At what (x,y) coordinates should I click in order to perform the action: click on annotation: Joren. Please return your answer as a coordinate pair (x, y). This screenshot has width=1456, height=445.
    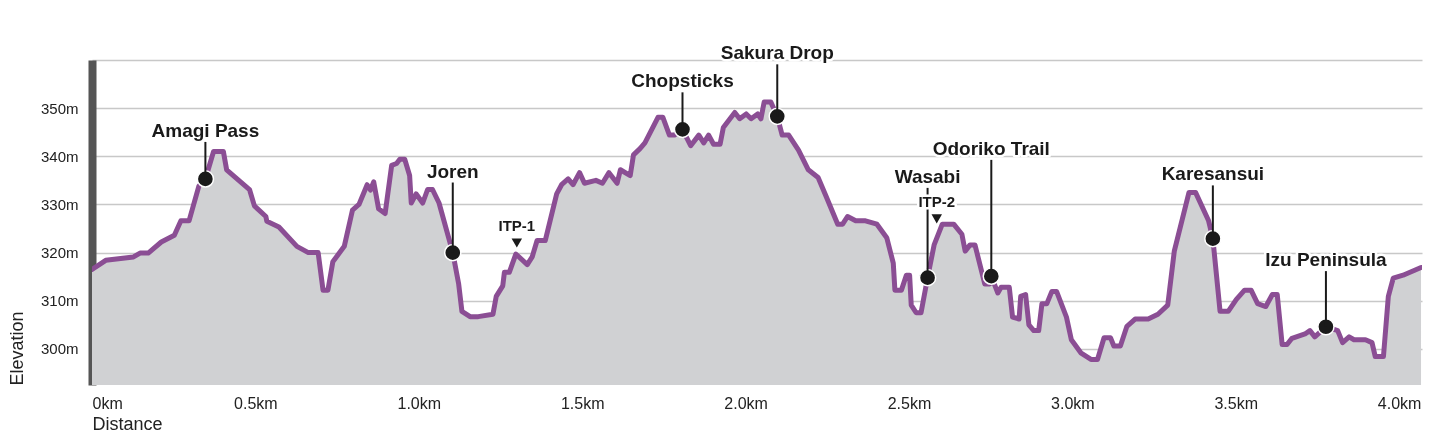
    Looking at the image, I should click on (452, 171).